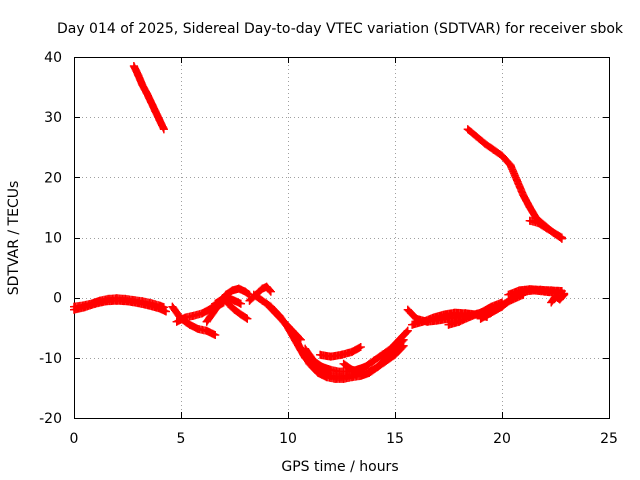 The height and width of the screenshot is (480, 640). I want to click on y-tick-label: -20, so click(50, 419).